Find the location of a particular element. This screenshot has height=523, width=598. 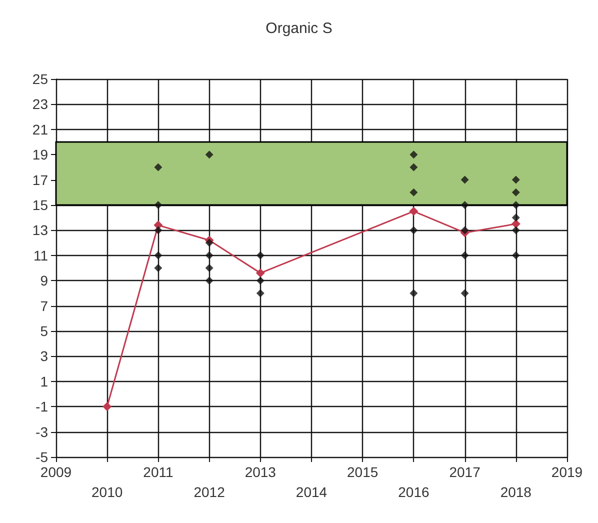

y-tick-label: 13 is located at coordinates (40, 230).